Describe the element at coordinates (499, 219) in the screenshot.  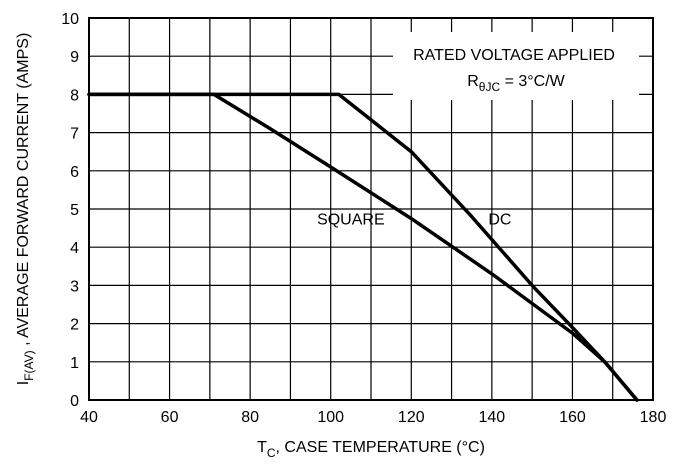
I see `series-label-dc: DC` at that location.